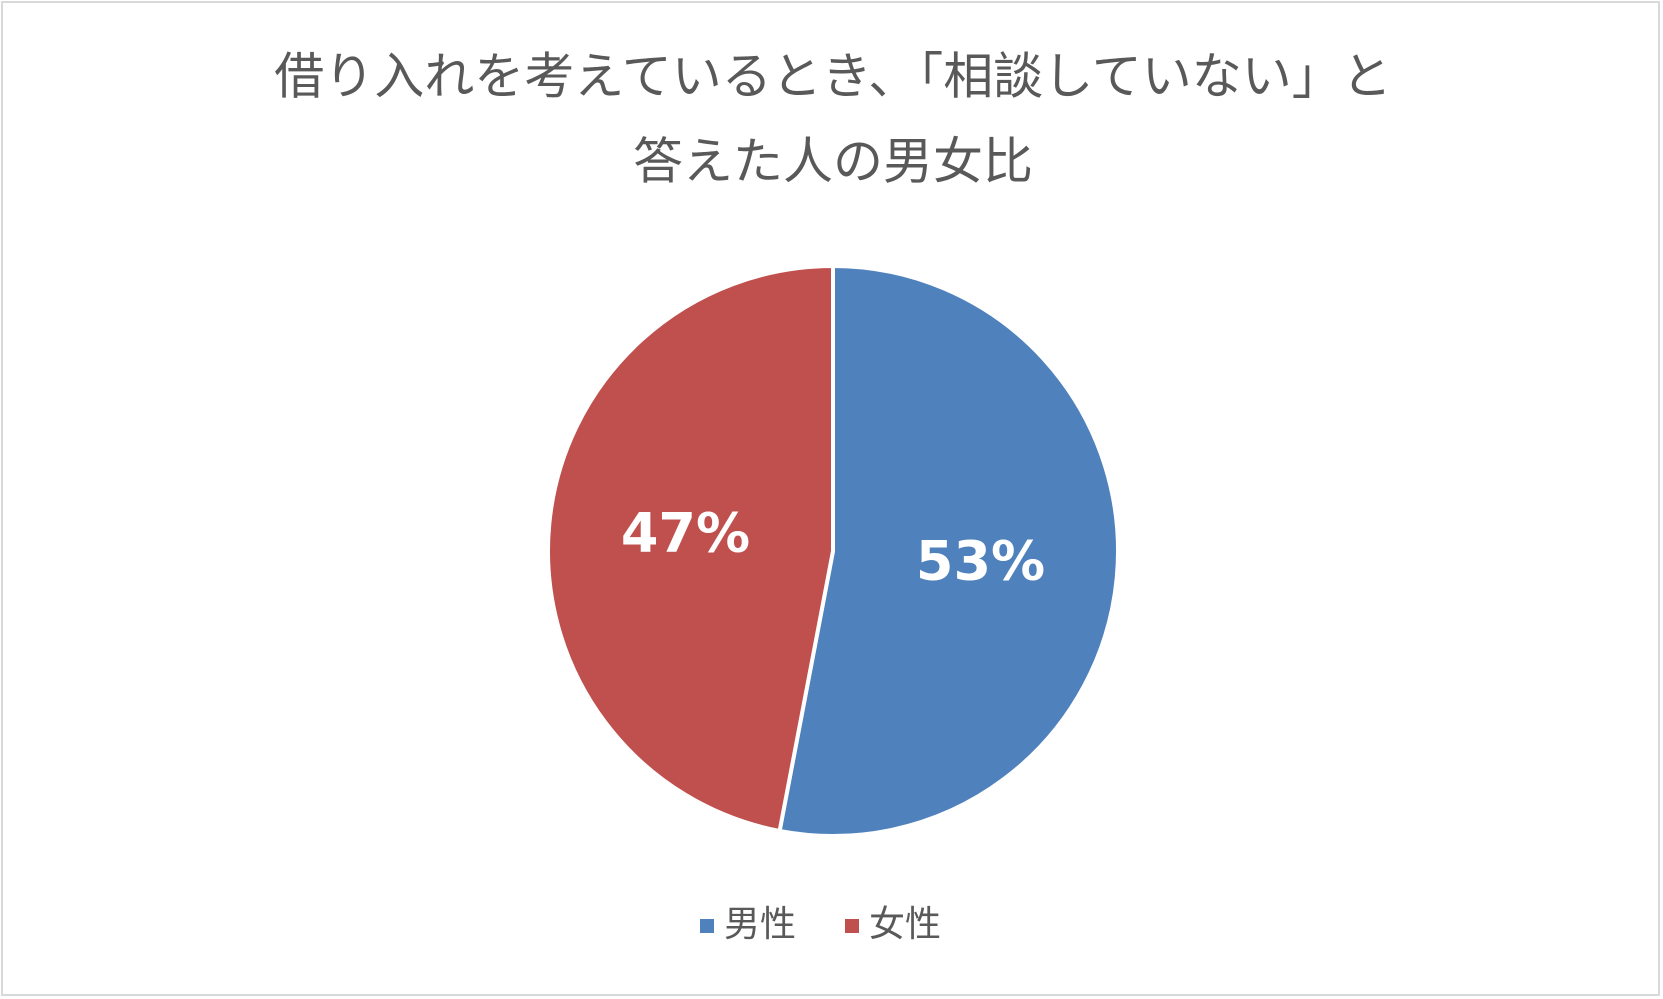  Describe the element at coordinates (833, 162) in the screenshot. I see `chart-title: 答えた人の男女比` at that location.